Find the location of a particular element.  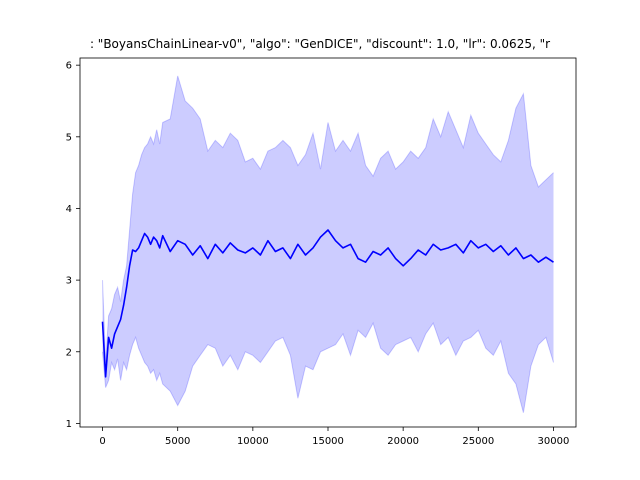

y-axis: 1 2 3 4 5 6 is located at coordinates (73, 245).